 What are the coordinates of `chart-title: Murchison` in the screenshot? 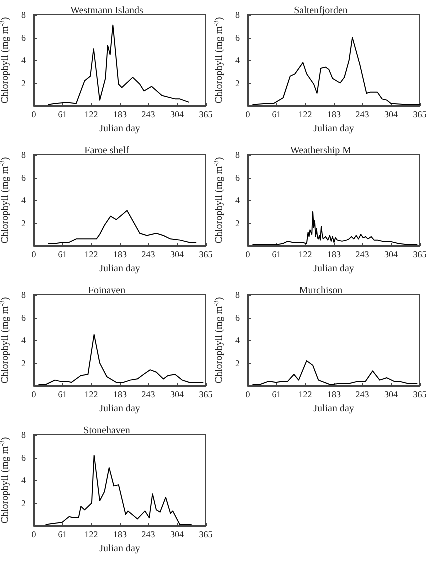 It's located at (321, 291).